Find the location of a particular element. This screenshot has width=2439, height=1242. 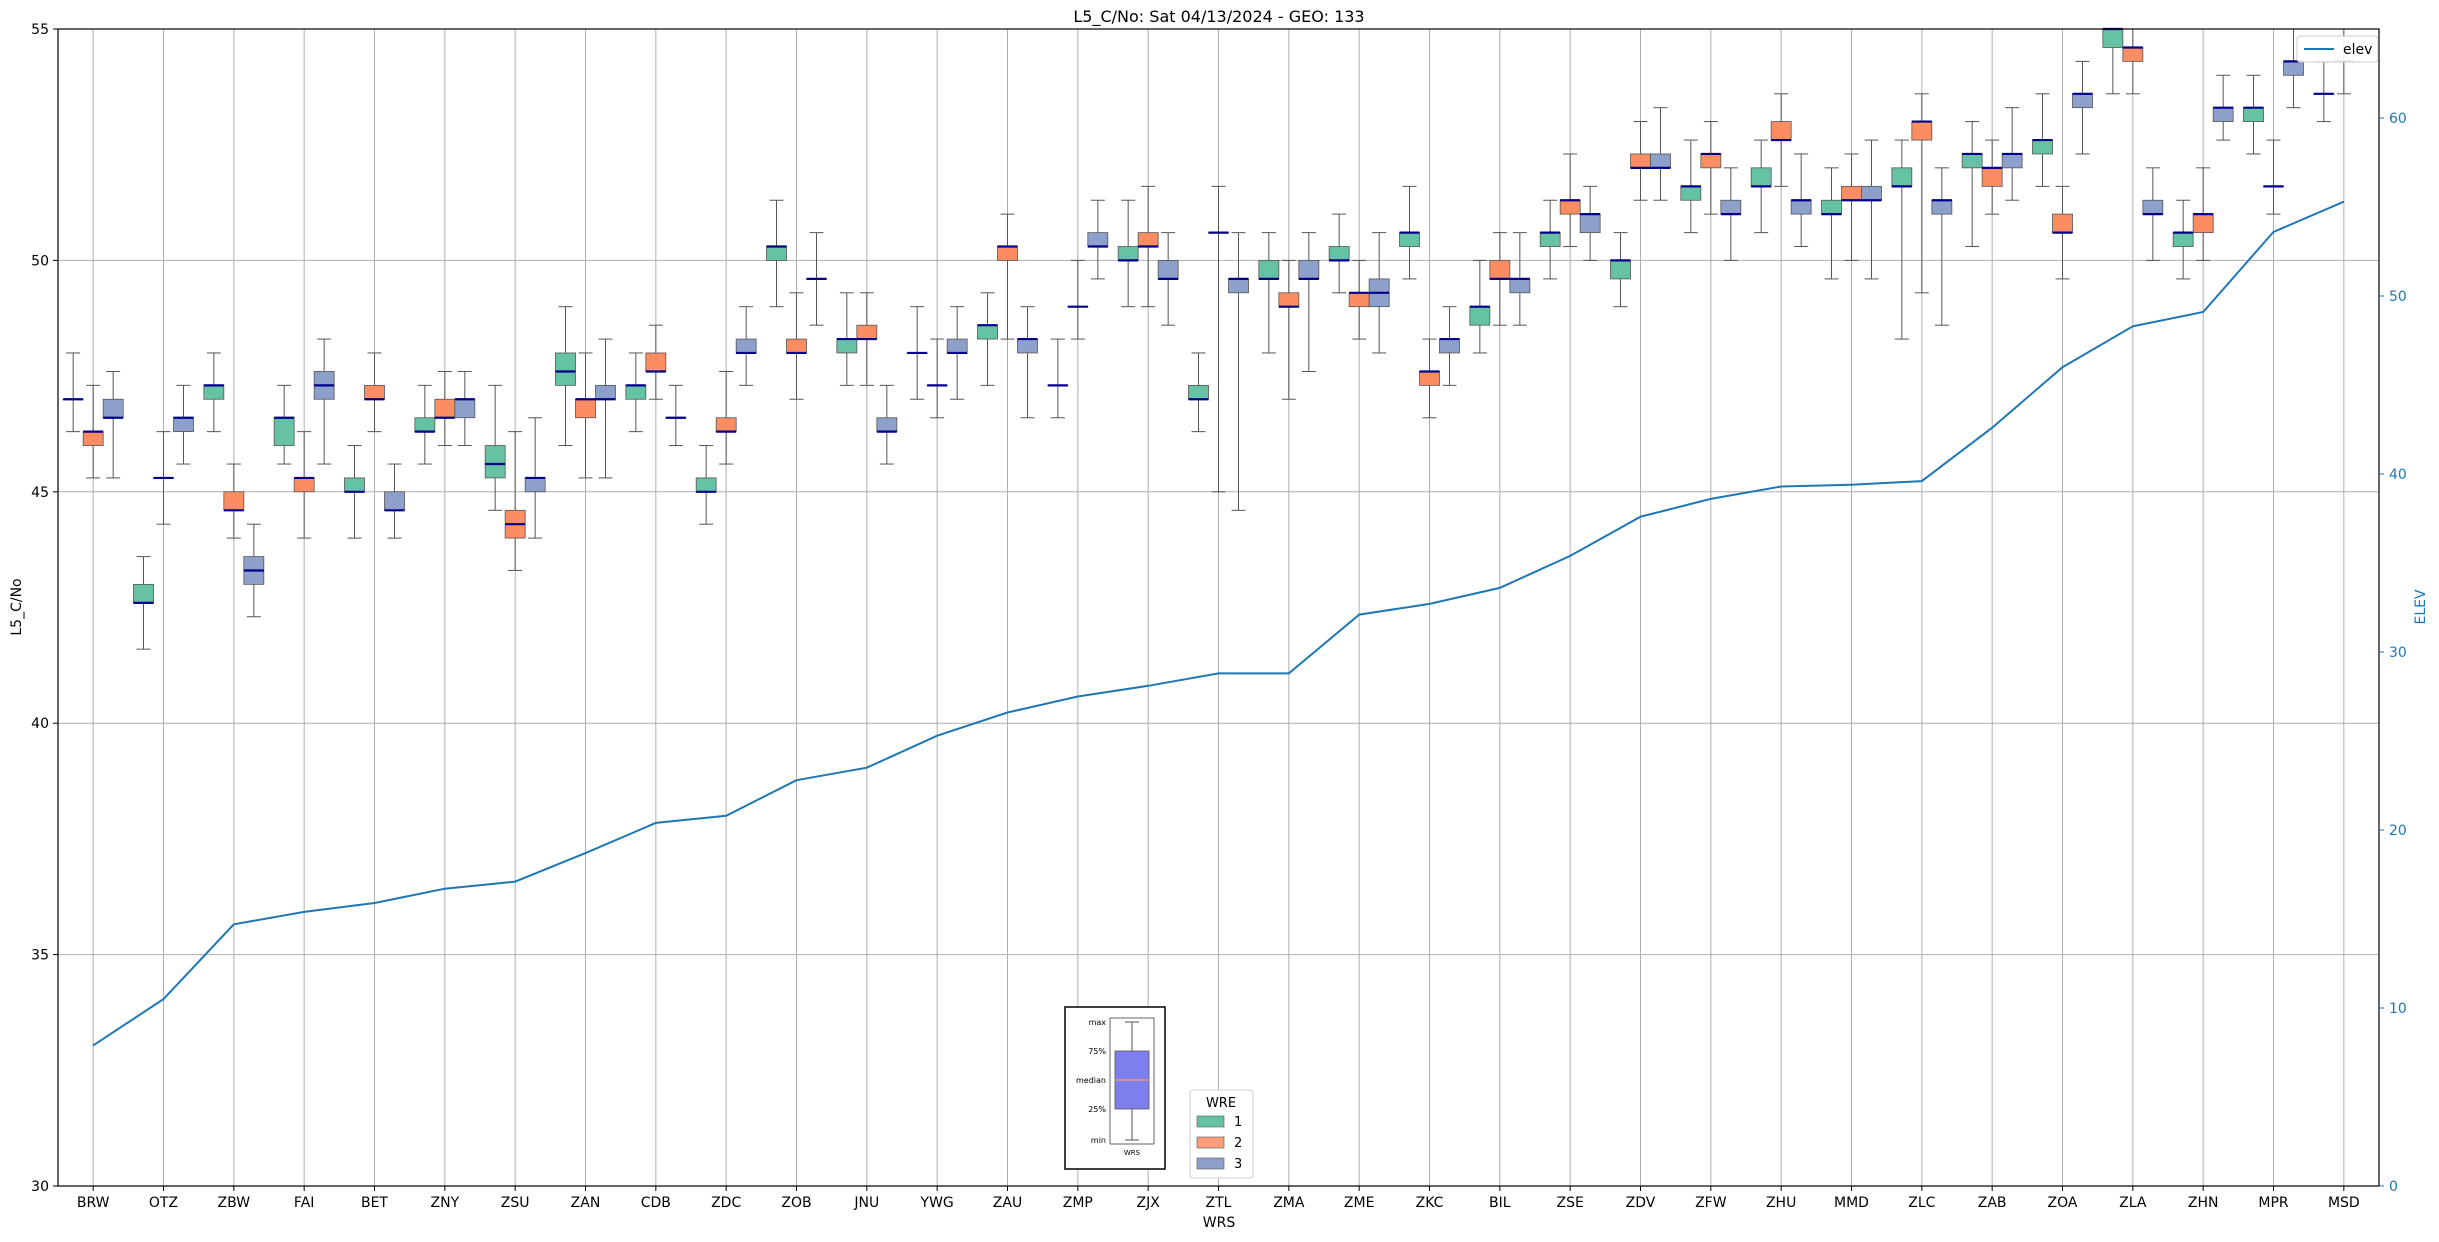

box-JNU-wre2 is located at coordinates (867, 339).